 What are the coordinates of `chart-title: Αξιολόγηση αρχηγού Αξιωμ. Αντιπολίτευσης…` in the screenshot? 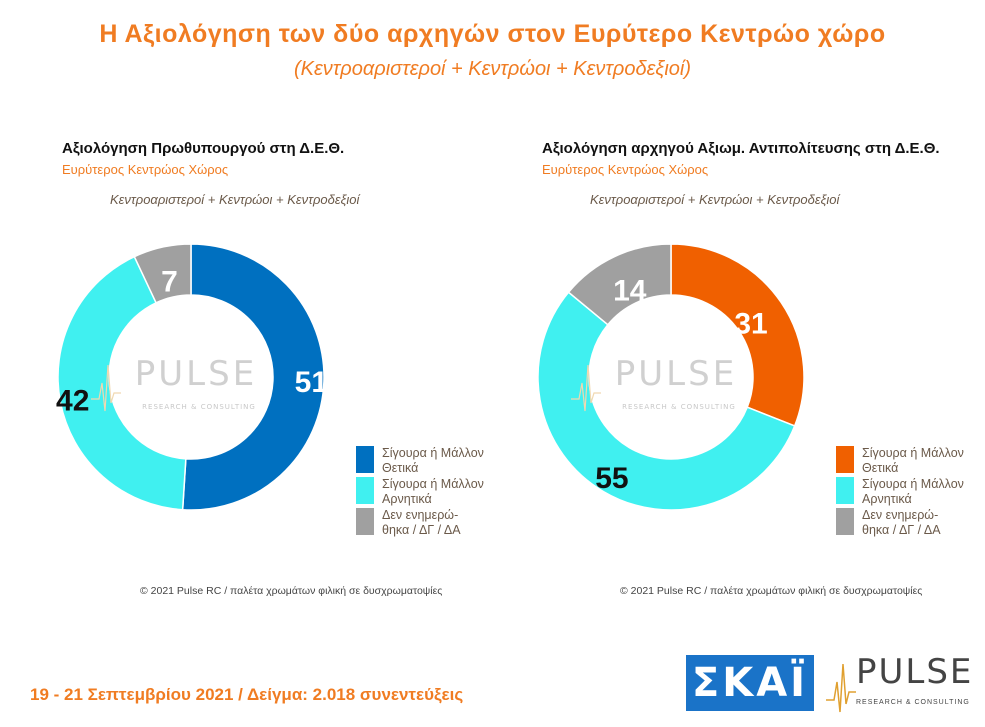 It's located at (741, 148).